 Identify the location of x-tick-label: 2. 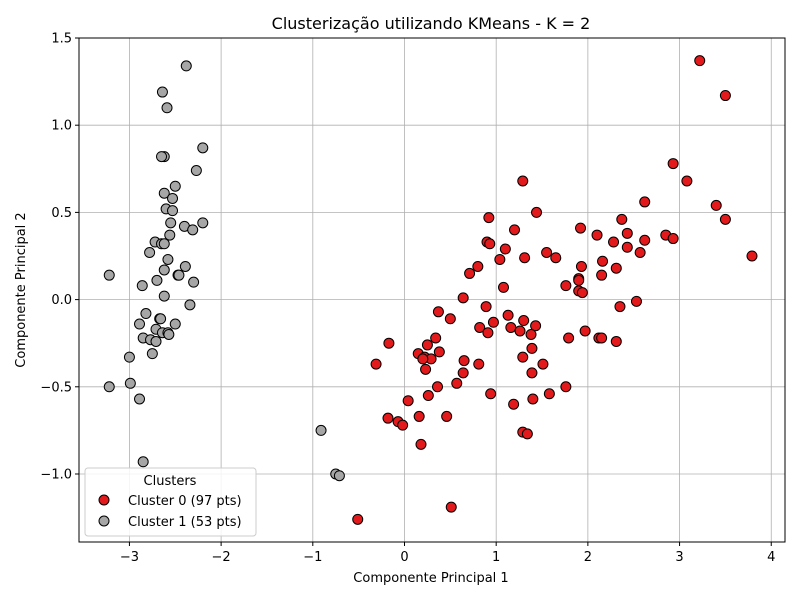
(588, 557).